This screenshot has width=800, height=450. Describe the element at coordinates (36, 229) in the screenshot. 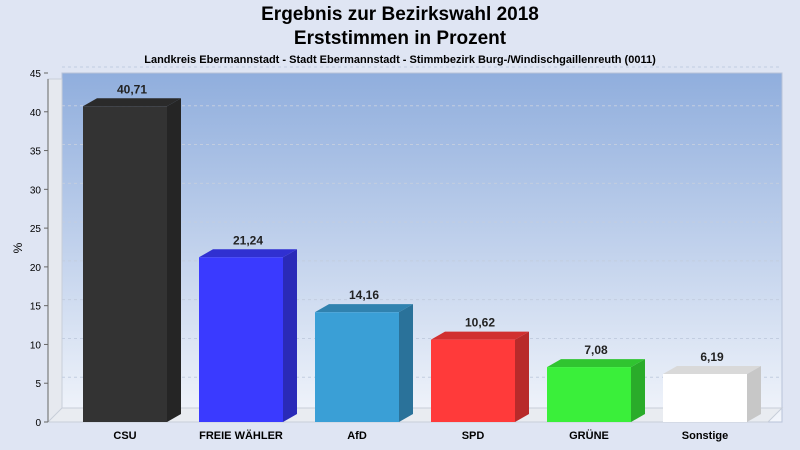

I see `y-tick-label: 25` at that location.